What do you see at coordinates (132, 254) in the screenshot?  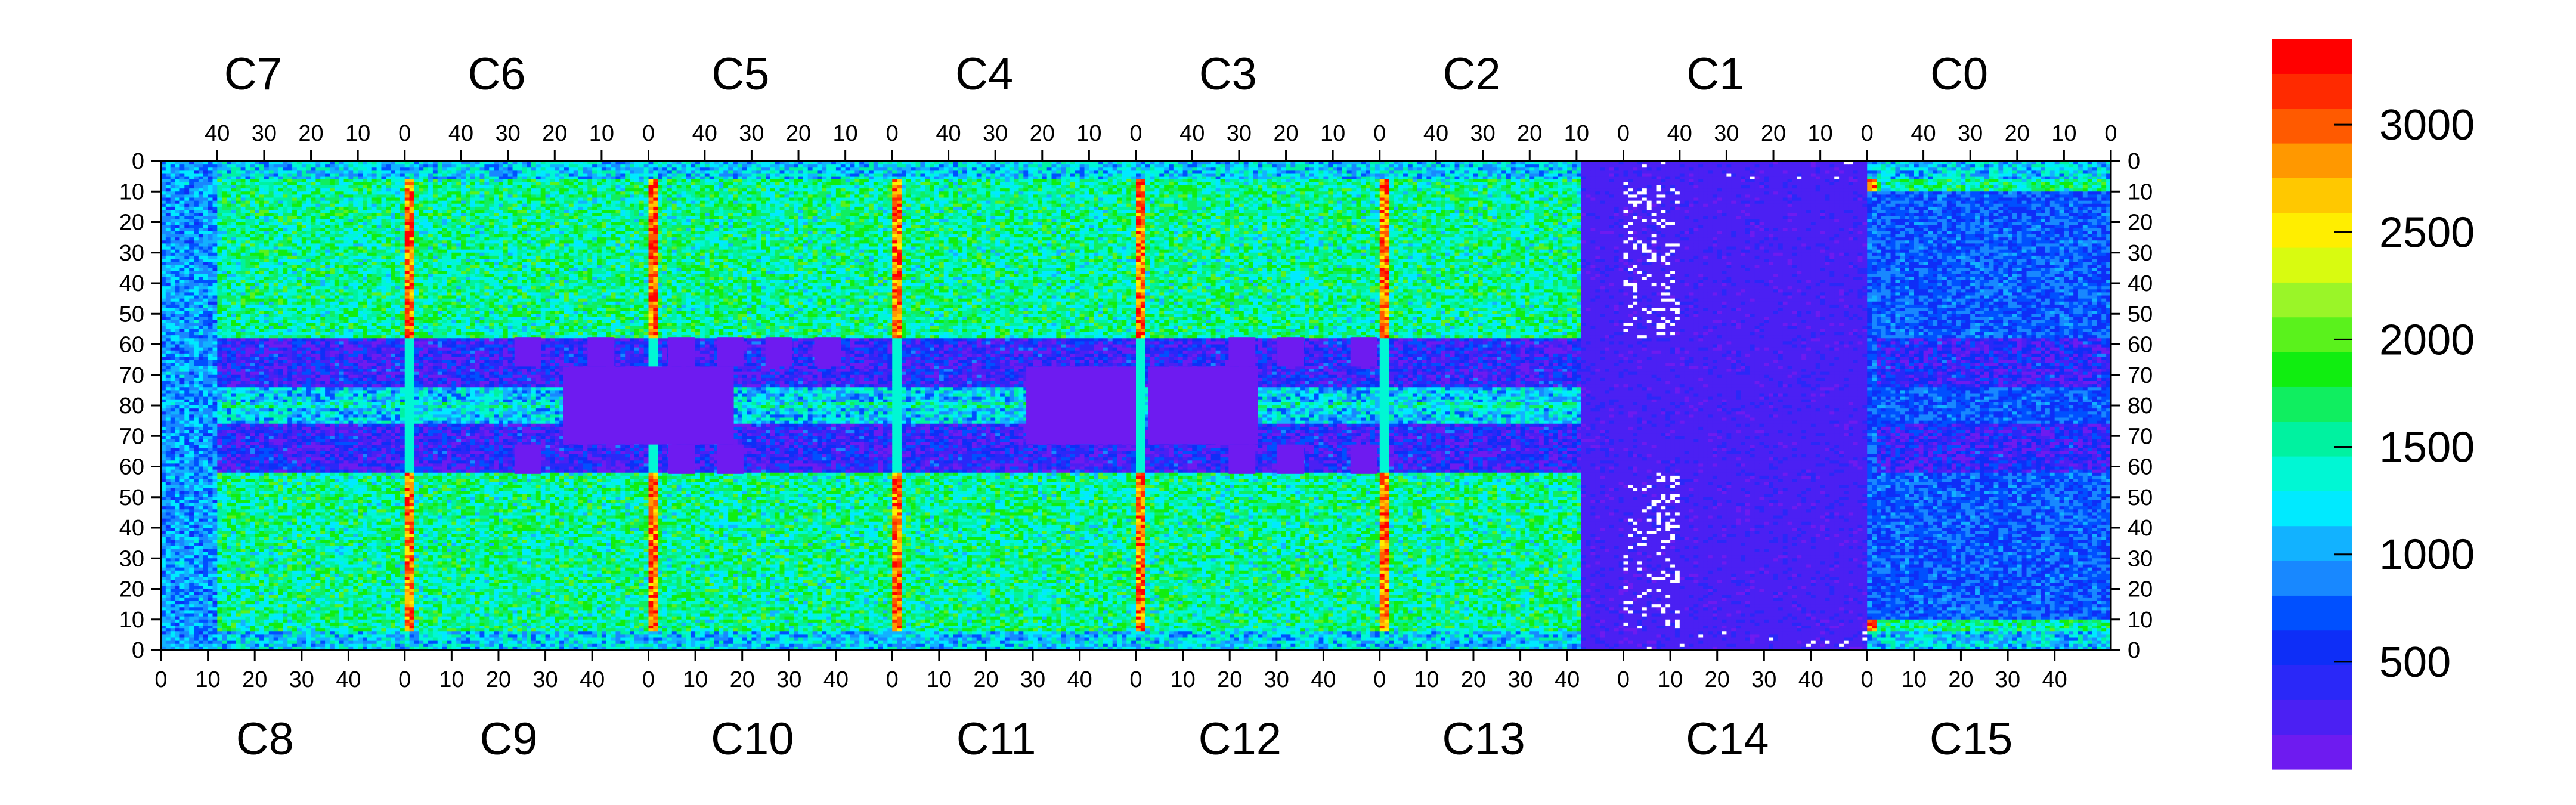 I see `y-tick-label-left: 30` at bounding box center [132, 254].